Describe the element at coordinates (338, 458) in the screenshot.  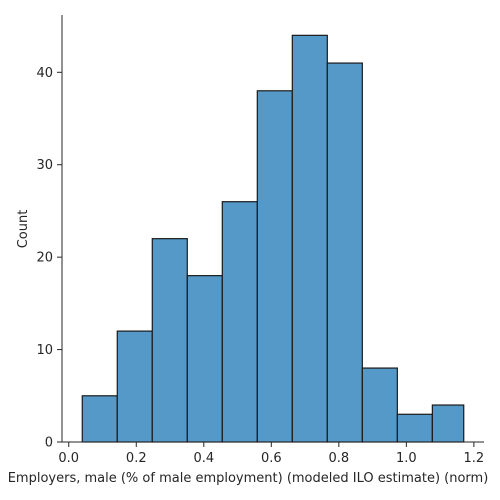
I see `x-tick-label: 0.8` at that location.